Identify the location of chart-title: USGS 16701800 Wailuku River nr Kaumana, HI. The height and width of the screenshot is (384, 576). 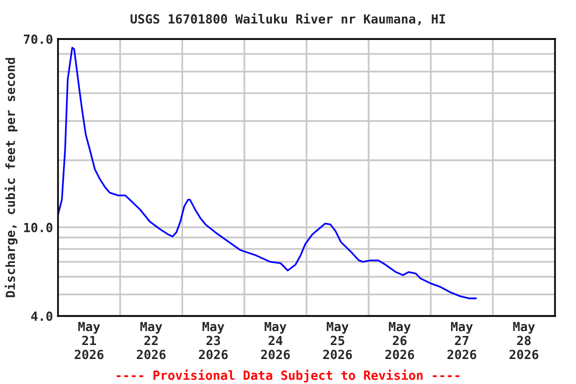
(287, 19).